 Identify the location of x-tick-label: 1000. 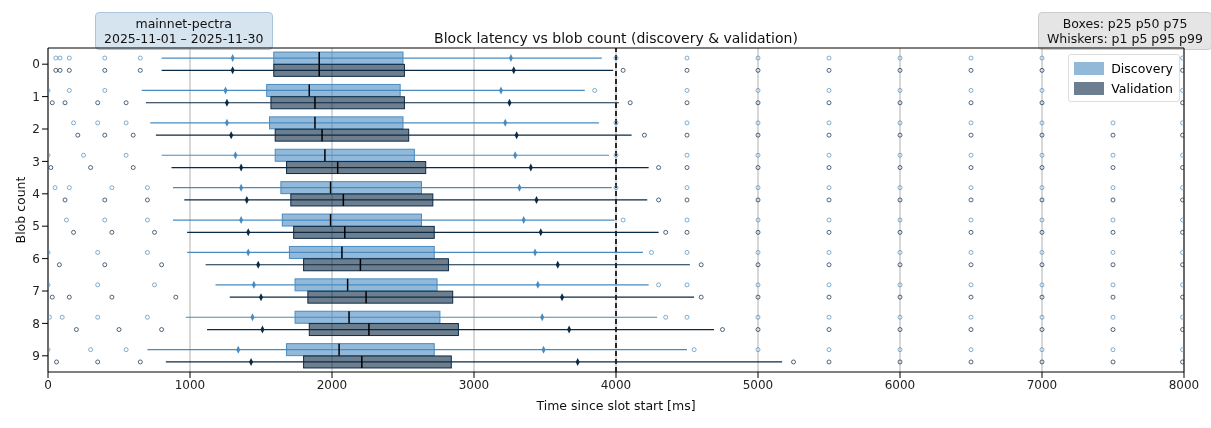
(190, 384).